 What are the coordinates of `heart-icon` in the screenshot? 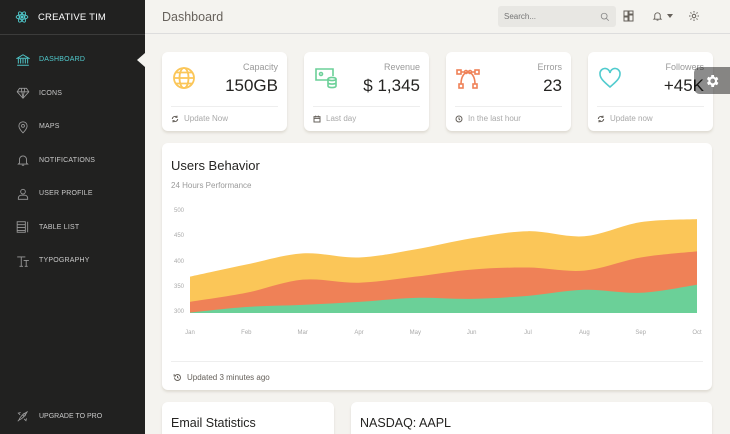 It's located at (610, 78).